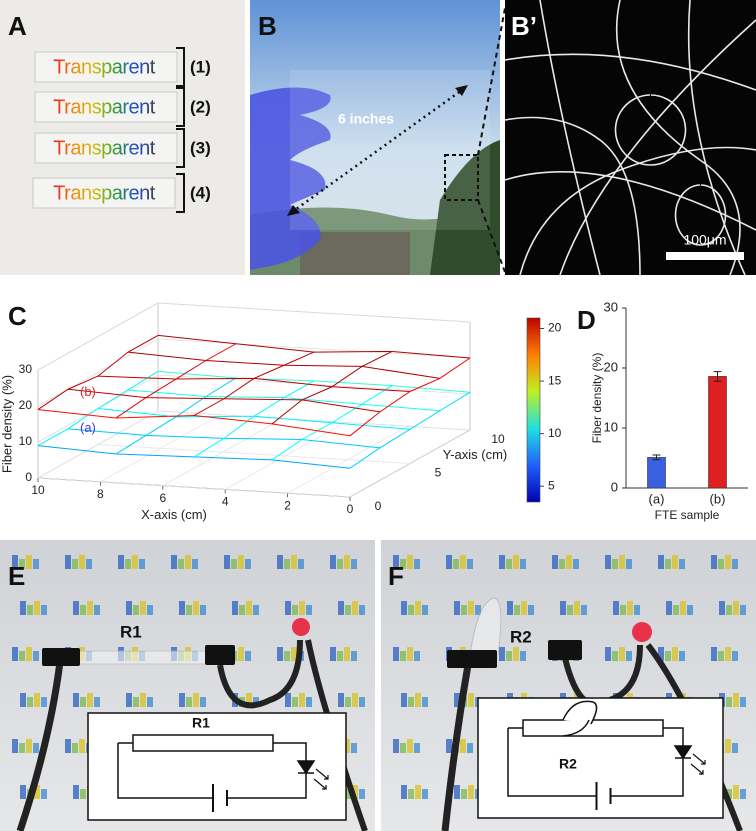  Describe the element at coordinates (201, 723) in the screenshot. I see `circuit-label: R1` at that location.